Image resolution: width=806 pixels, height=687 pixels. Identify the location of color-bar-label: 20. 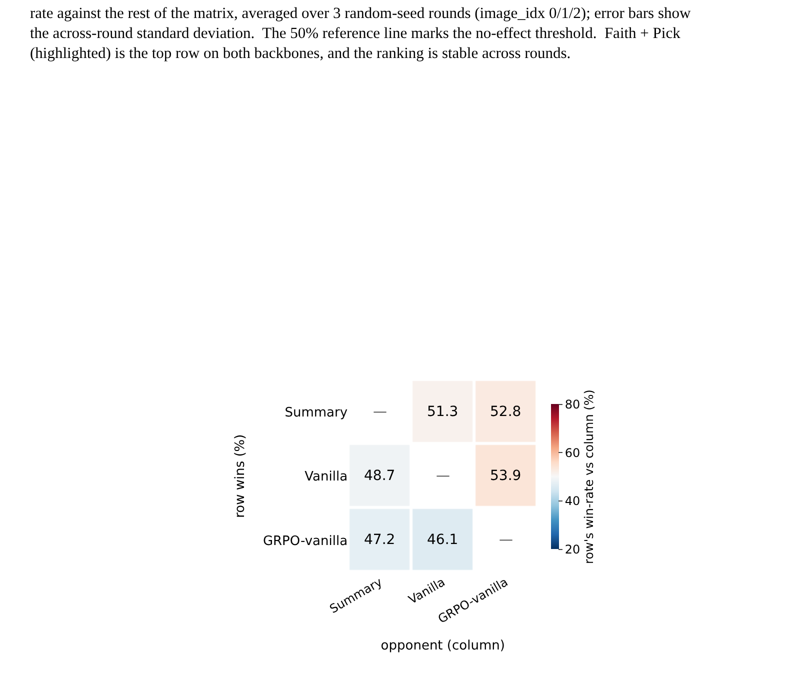
(572, 549).